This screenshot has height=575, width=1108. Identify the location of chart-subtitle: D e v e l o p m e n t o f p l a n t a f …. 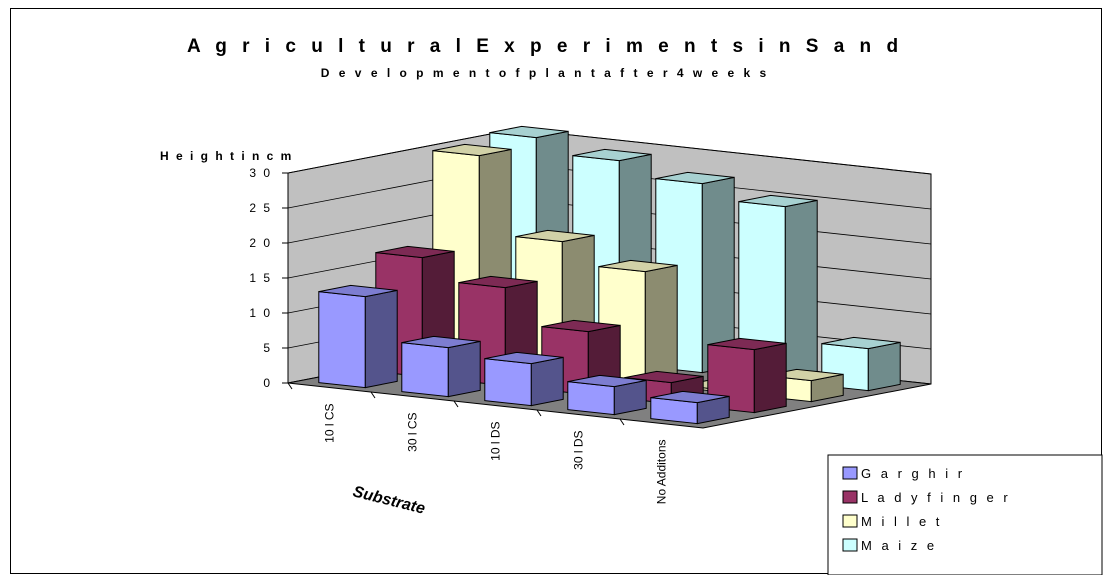
(545, 73).